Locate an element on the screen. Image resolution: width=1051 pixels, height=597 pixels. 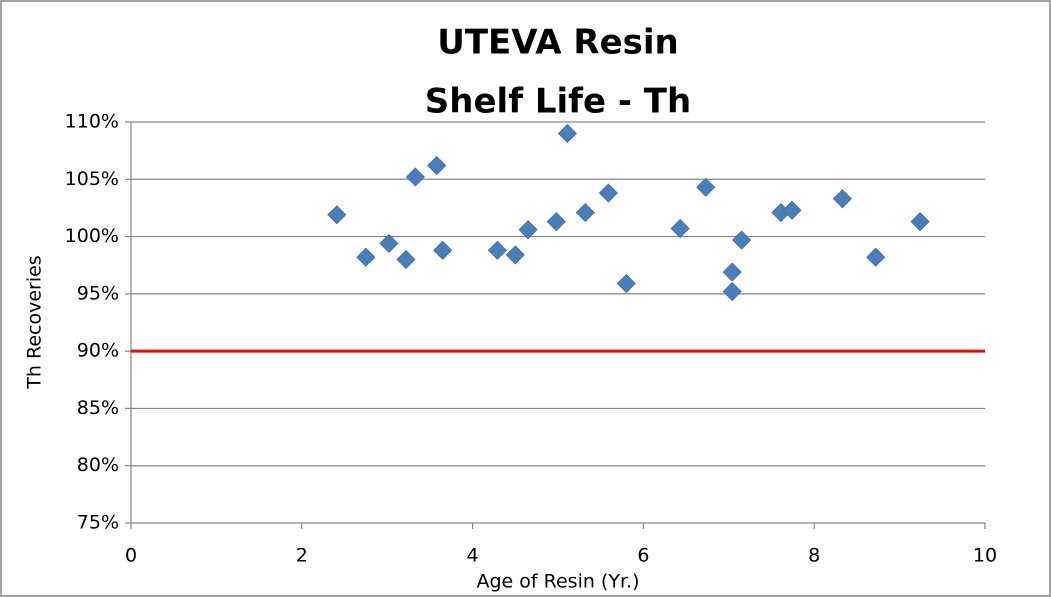
x-tick-label: 2 is located at coordinates (302, 556).